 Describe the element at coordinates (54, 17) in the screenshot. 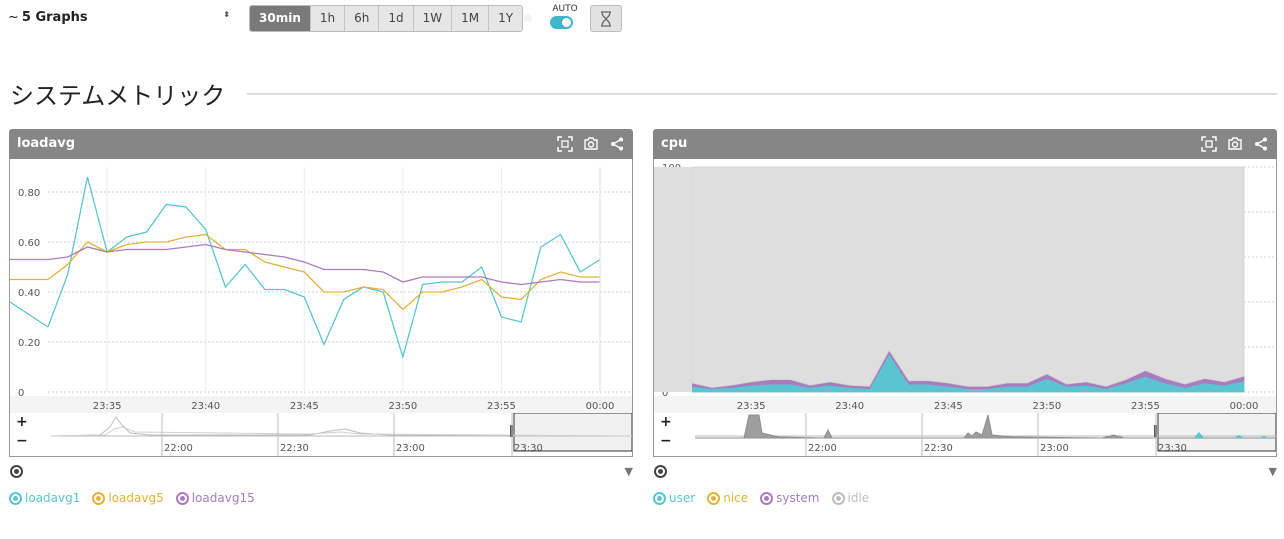

I see `graphs-select-label: 5 Graphs` at that location.